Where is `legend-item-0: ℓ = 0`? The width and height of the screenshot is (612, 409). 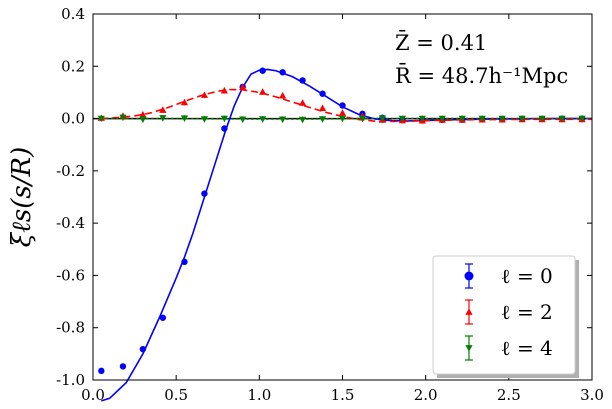
legend-item-0: ℓ = 0 is located at coordinates (508, 276).